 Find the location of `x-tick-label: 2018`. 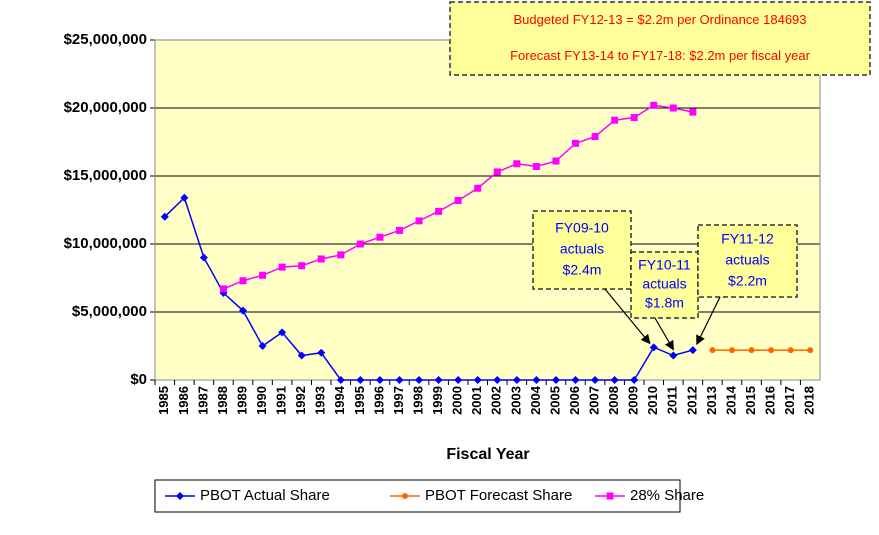

x-tick-label: 2018 is located at coordinates (809, 400).